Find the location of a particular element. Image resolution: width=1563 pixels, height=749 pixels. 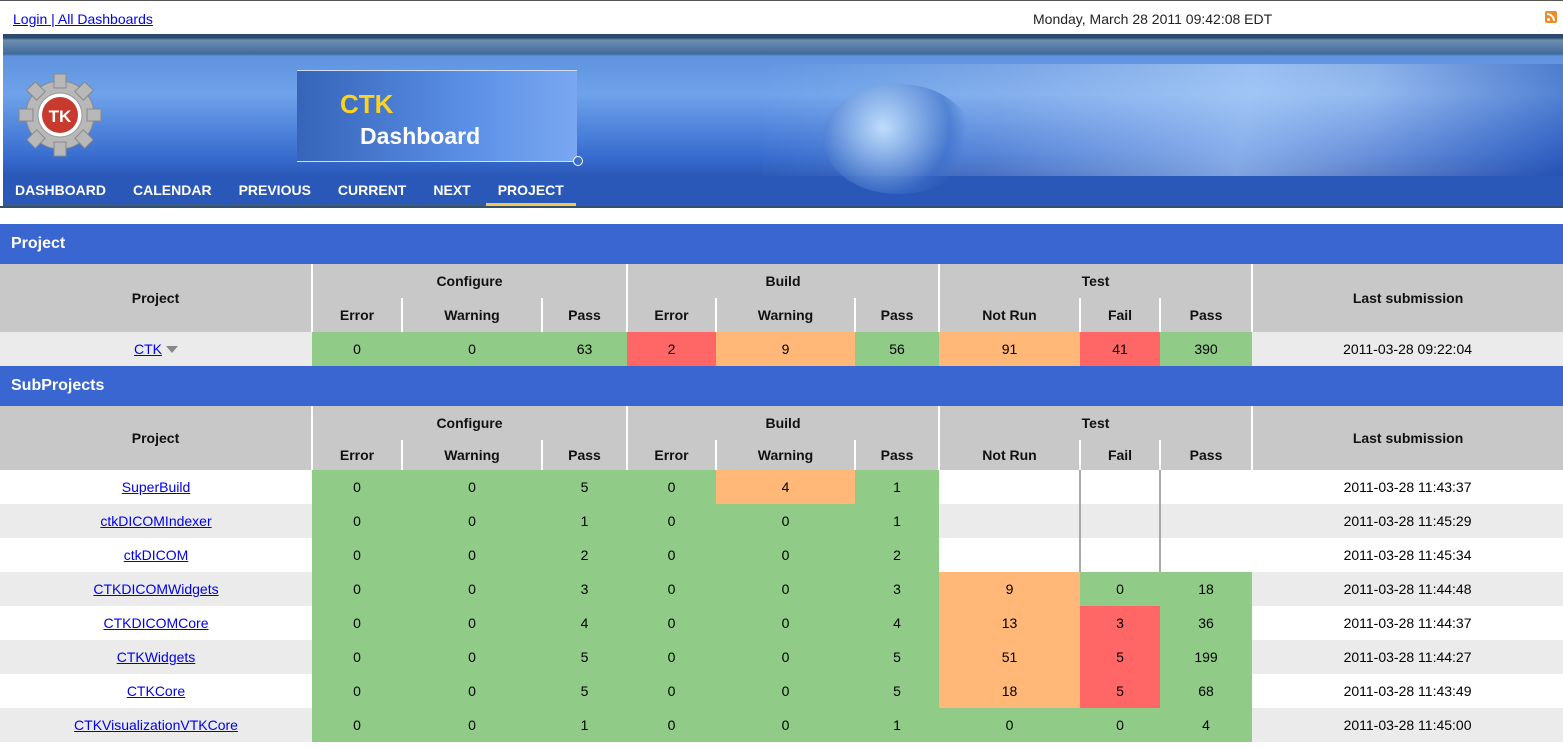

top-links: Login | All Dashboards is located at coordinates (83, 19).